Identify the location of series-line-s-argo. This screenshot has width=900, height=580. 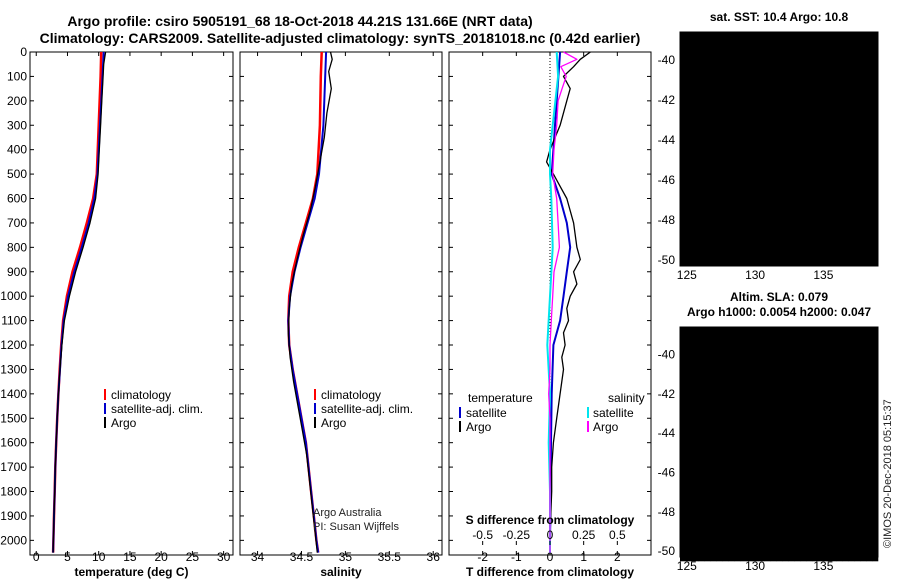
(563, 302).